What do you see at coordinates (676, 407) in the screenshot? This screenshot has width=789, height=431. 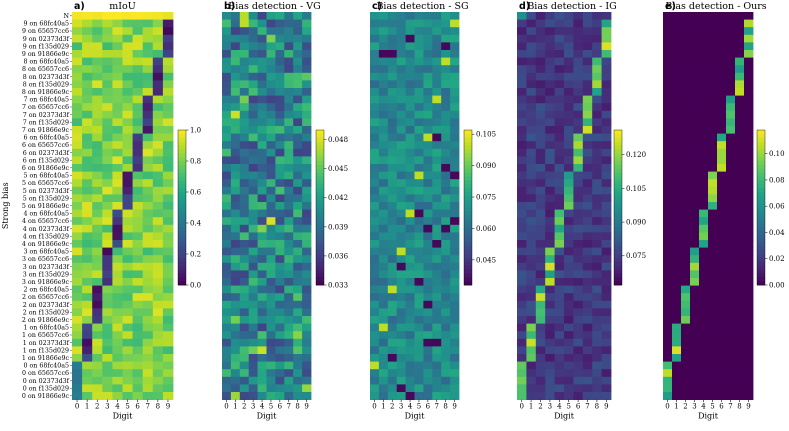 I see `x-tick-label: 1` at bounding box center [676, 407].